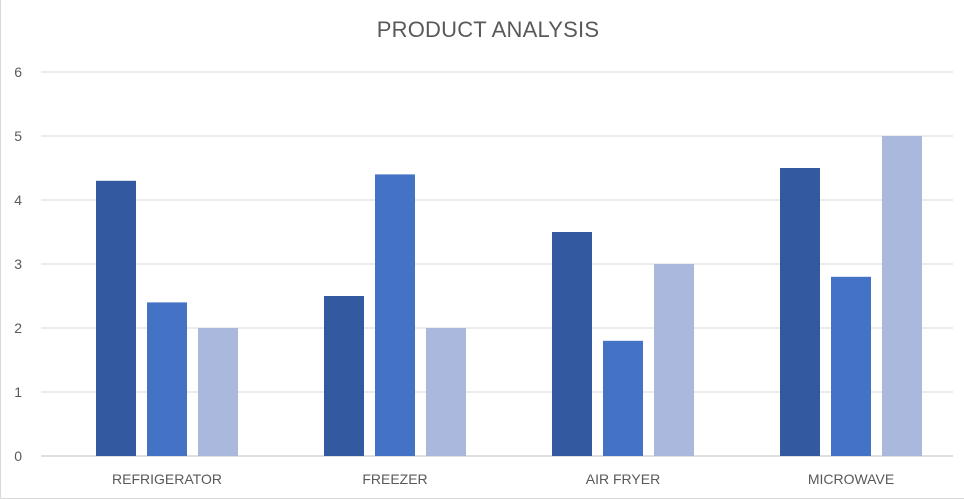 The width and height of the screenshot is (964, 499). Describe the element at coordinates (18, 136) in the screenshot. I see `y-tick-label: 5` at that location.